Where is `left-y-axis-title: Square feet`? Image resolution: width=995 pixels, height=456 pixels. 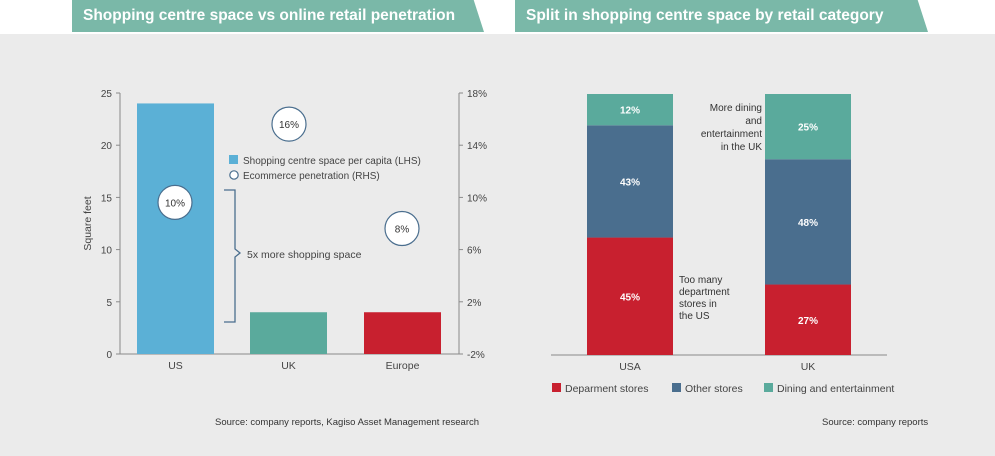 left-y-axis-title: Square feet is located at coordinates (88, 223).